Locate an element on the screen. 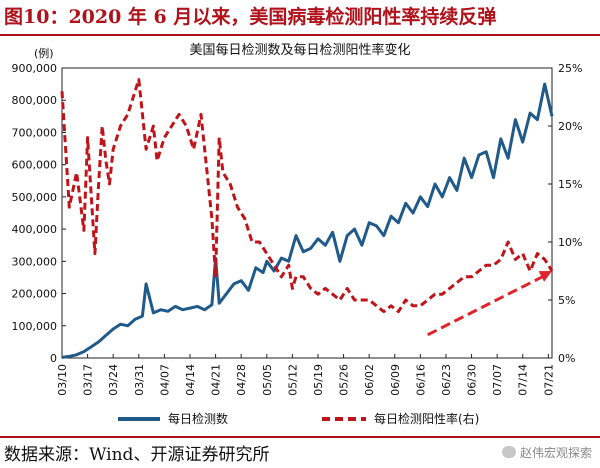 The image size is (600, 468). x-tick-label: 04/28 is located at coordinates (241, 380).